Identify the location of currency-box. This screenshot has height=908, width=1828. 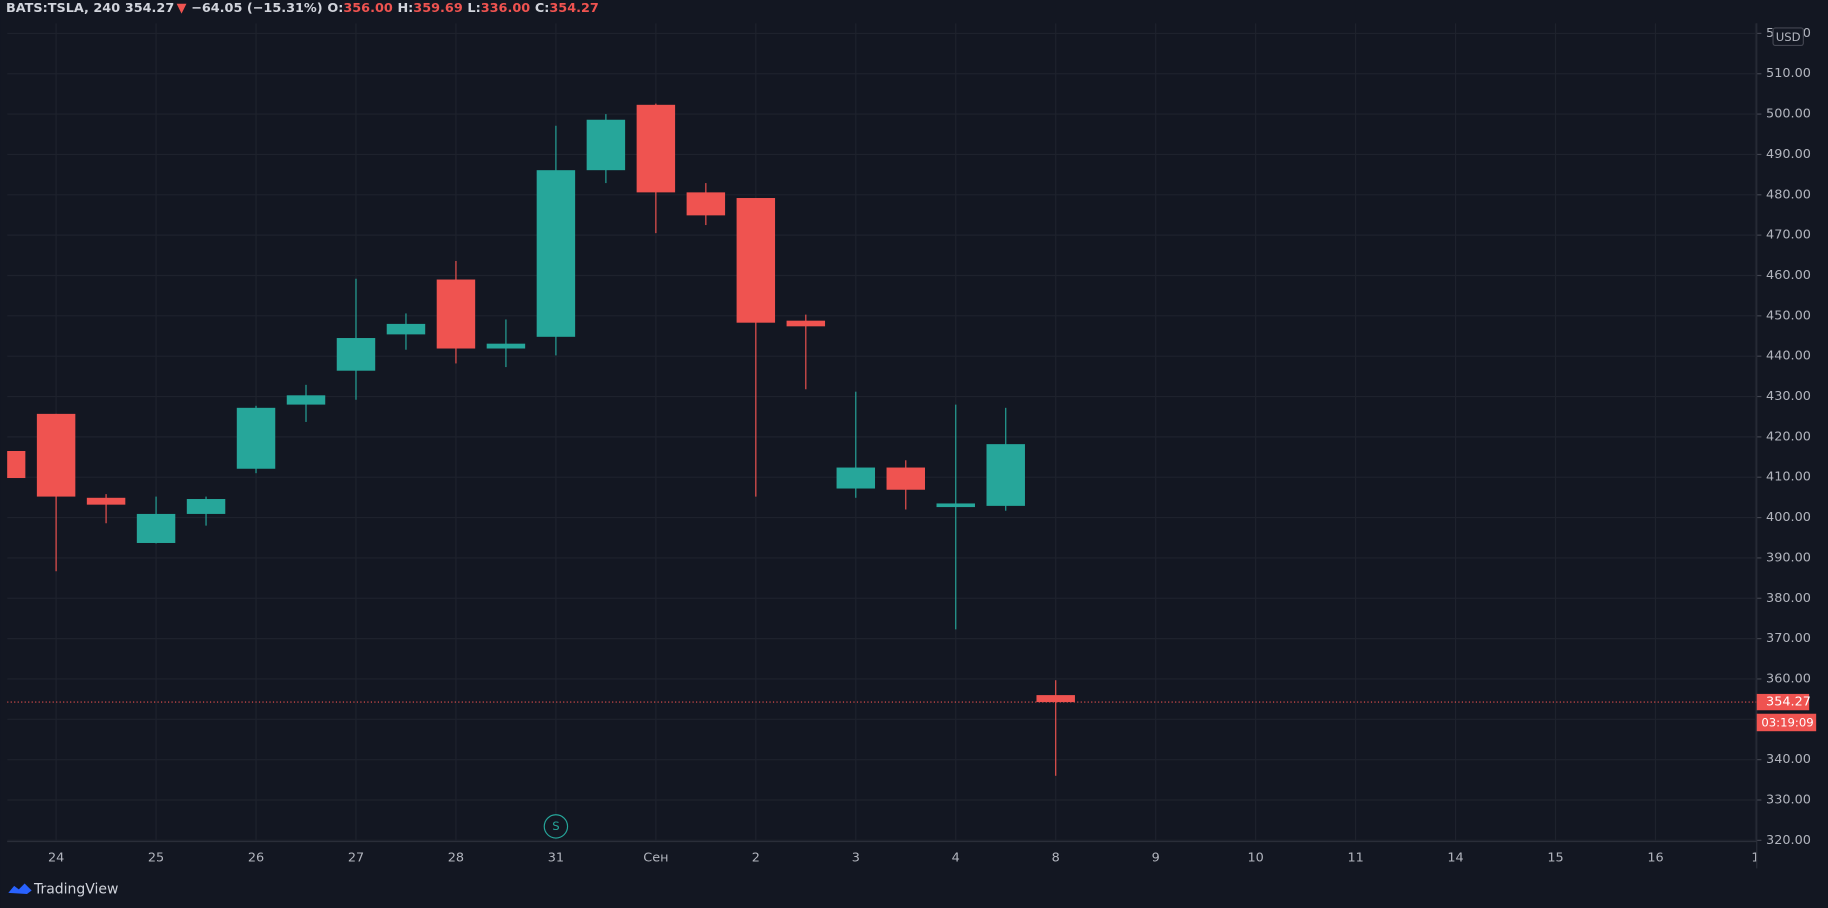
(1788, 37).